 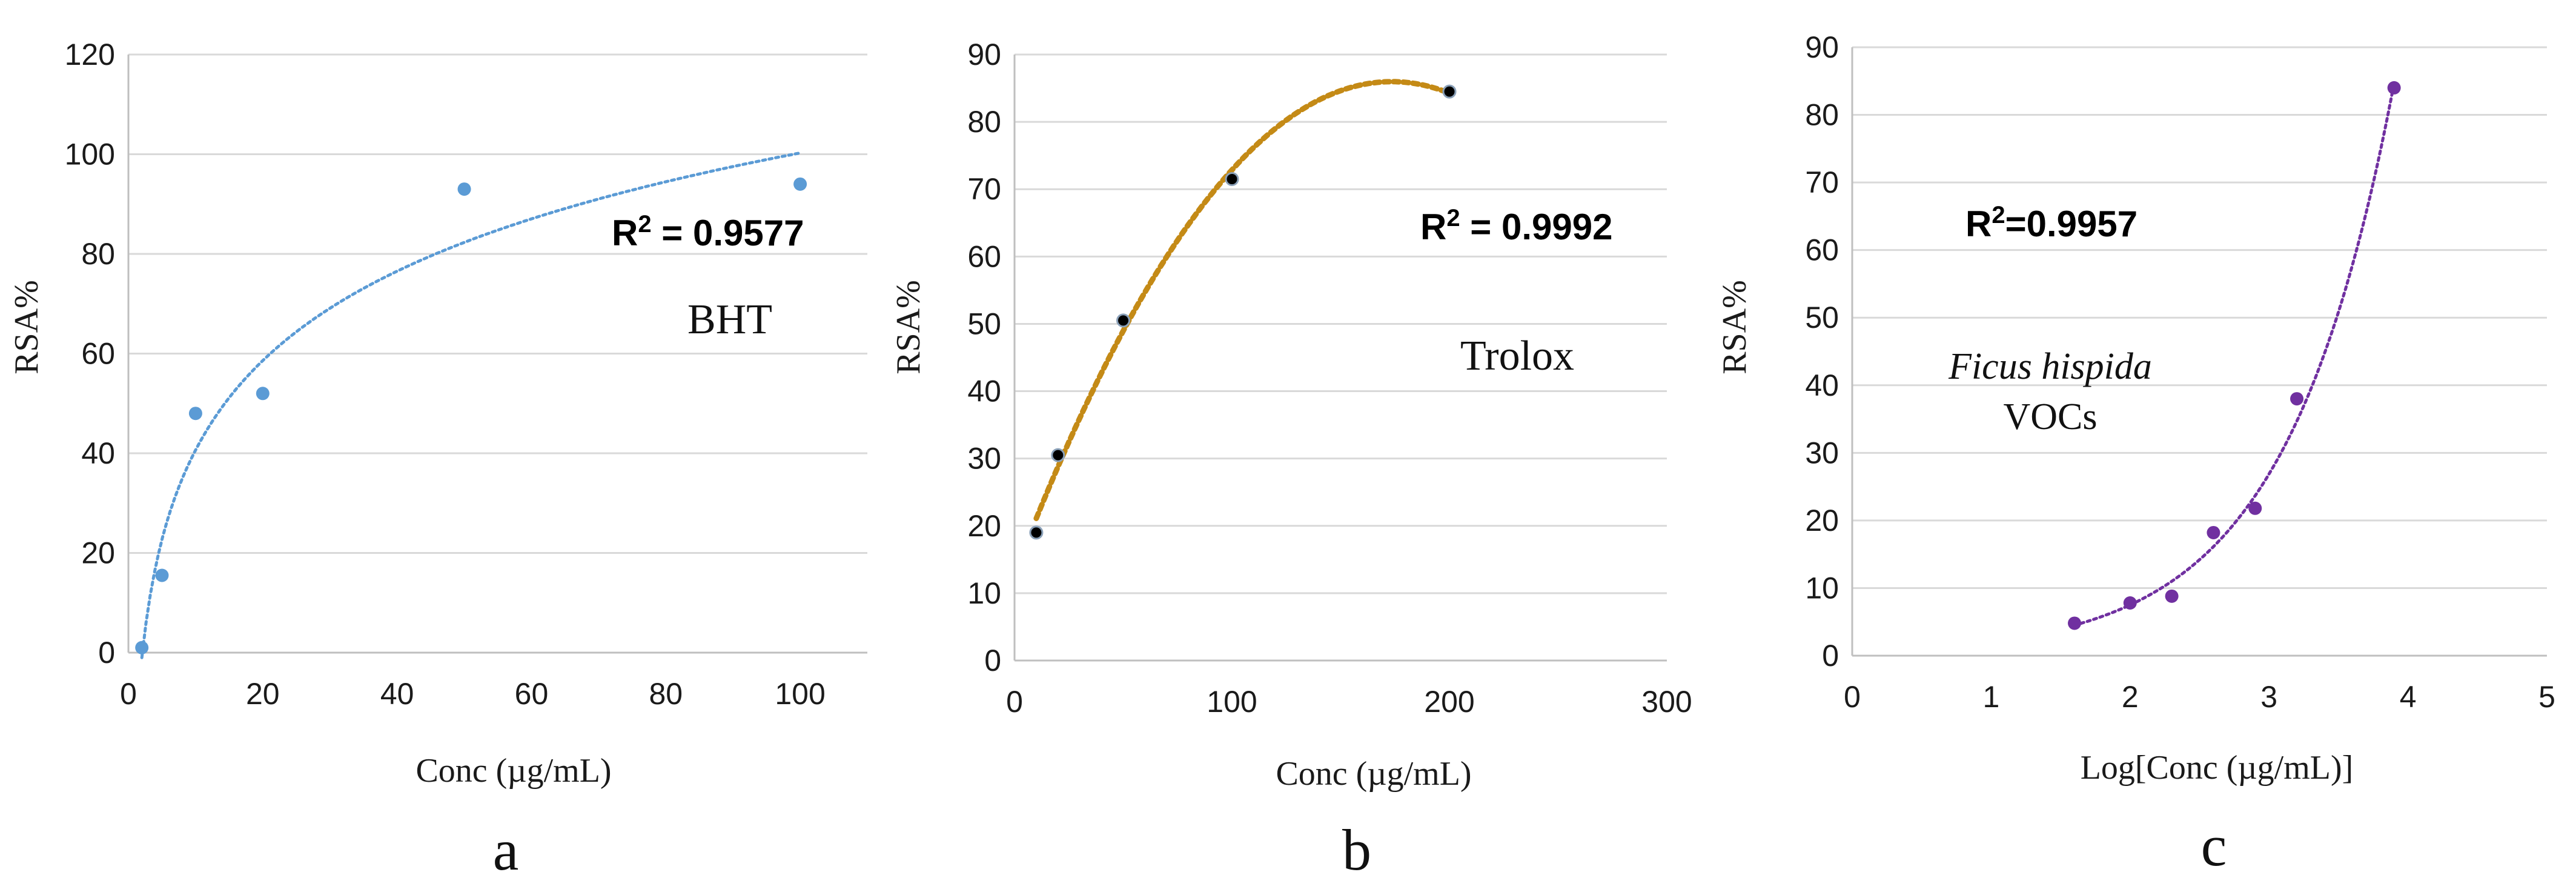 What do you see at coordinates (1373, 774) in the screenshot?
I see `b-x-axis-title: Conc (µg/mL)` at bounding box center [1373, 774].